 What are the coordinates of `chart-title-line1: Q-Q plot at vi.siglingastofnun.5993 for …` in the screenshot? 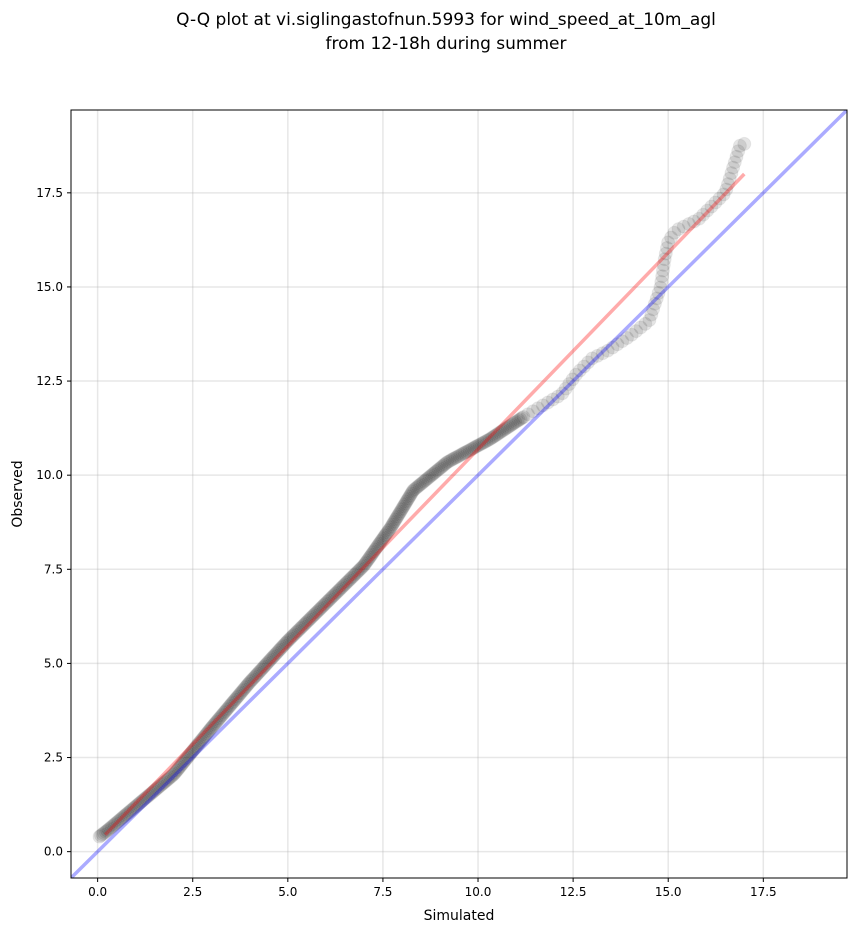 It's located at (446, 20).